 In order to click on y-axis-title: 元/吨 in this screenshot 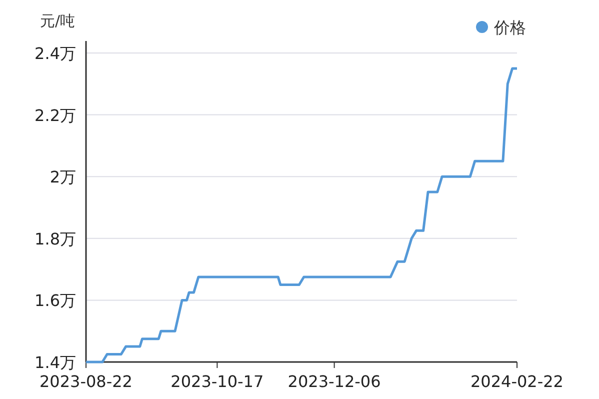, I will do `click(58, 21)`.